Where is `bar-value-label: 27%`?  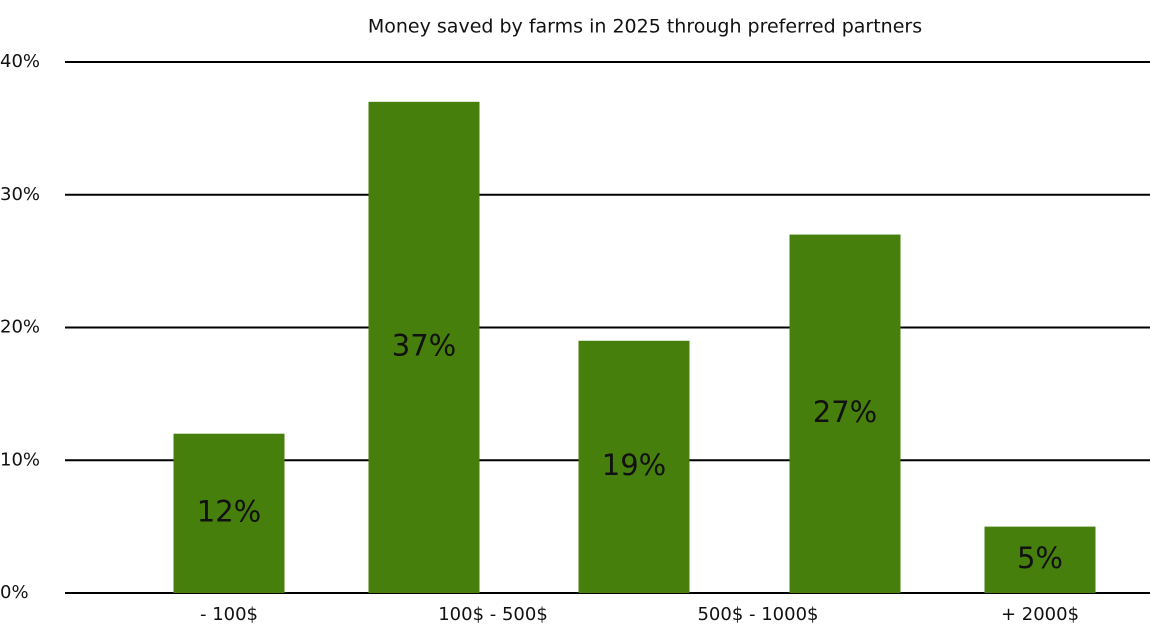
bar-value-label: 27% is located at coordinates (845, 412).